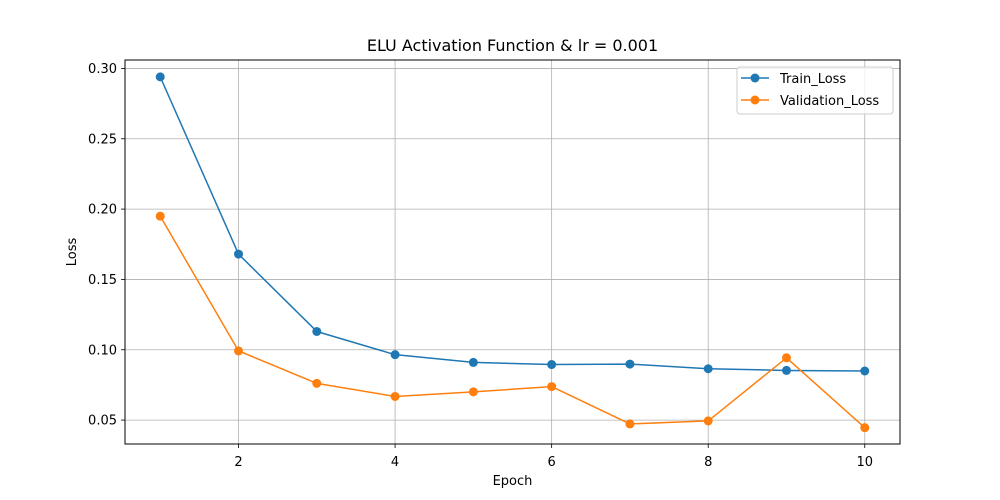  I want to click on x-tick-label: 4, so click(395, 462).